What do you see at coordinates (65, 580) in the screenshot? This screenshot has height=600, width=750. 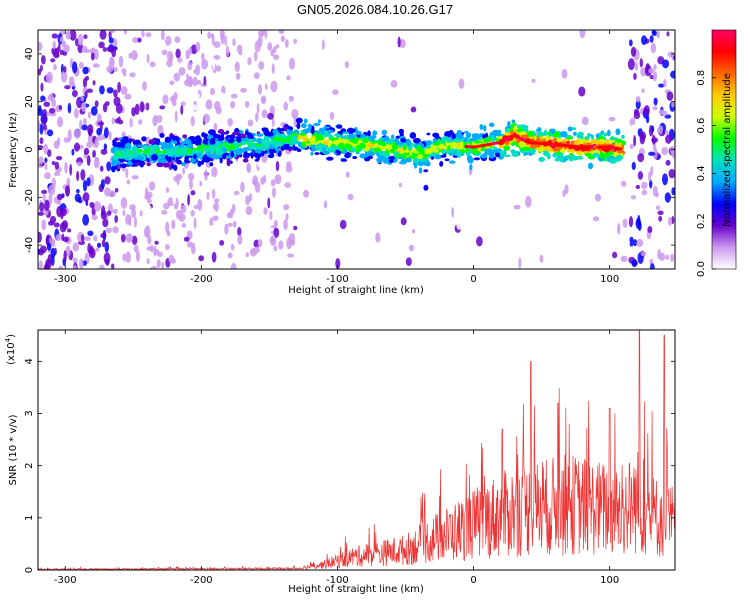 I see `x-tick-label: -300` at bounding box center [65, 580].